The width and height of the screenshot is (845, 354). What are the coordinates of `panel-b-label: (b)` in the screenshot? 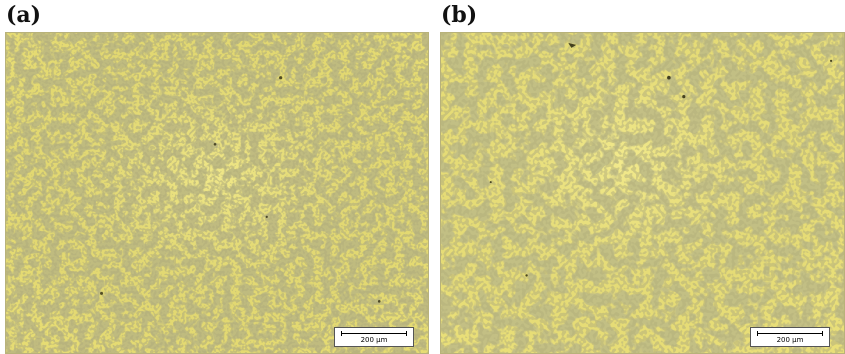 It's located at (459, 15).